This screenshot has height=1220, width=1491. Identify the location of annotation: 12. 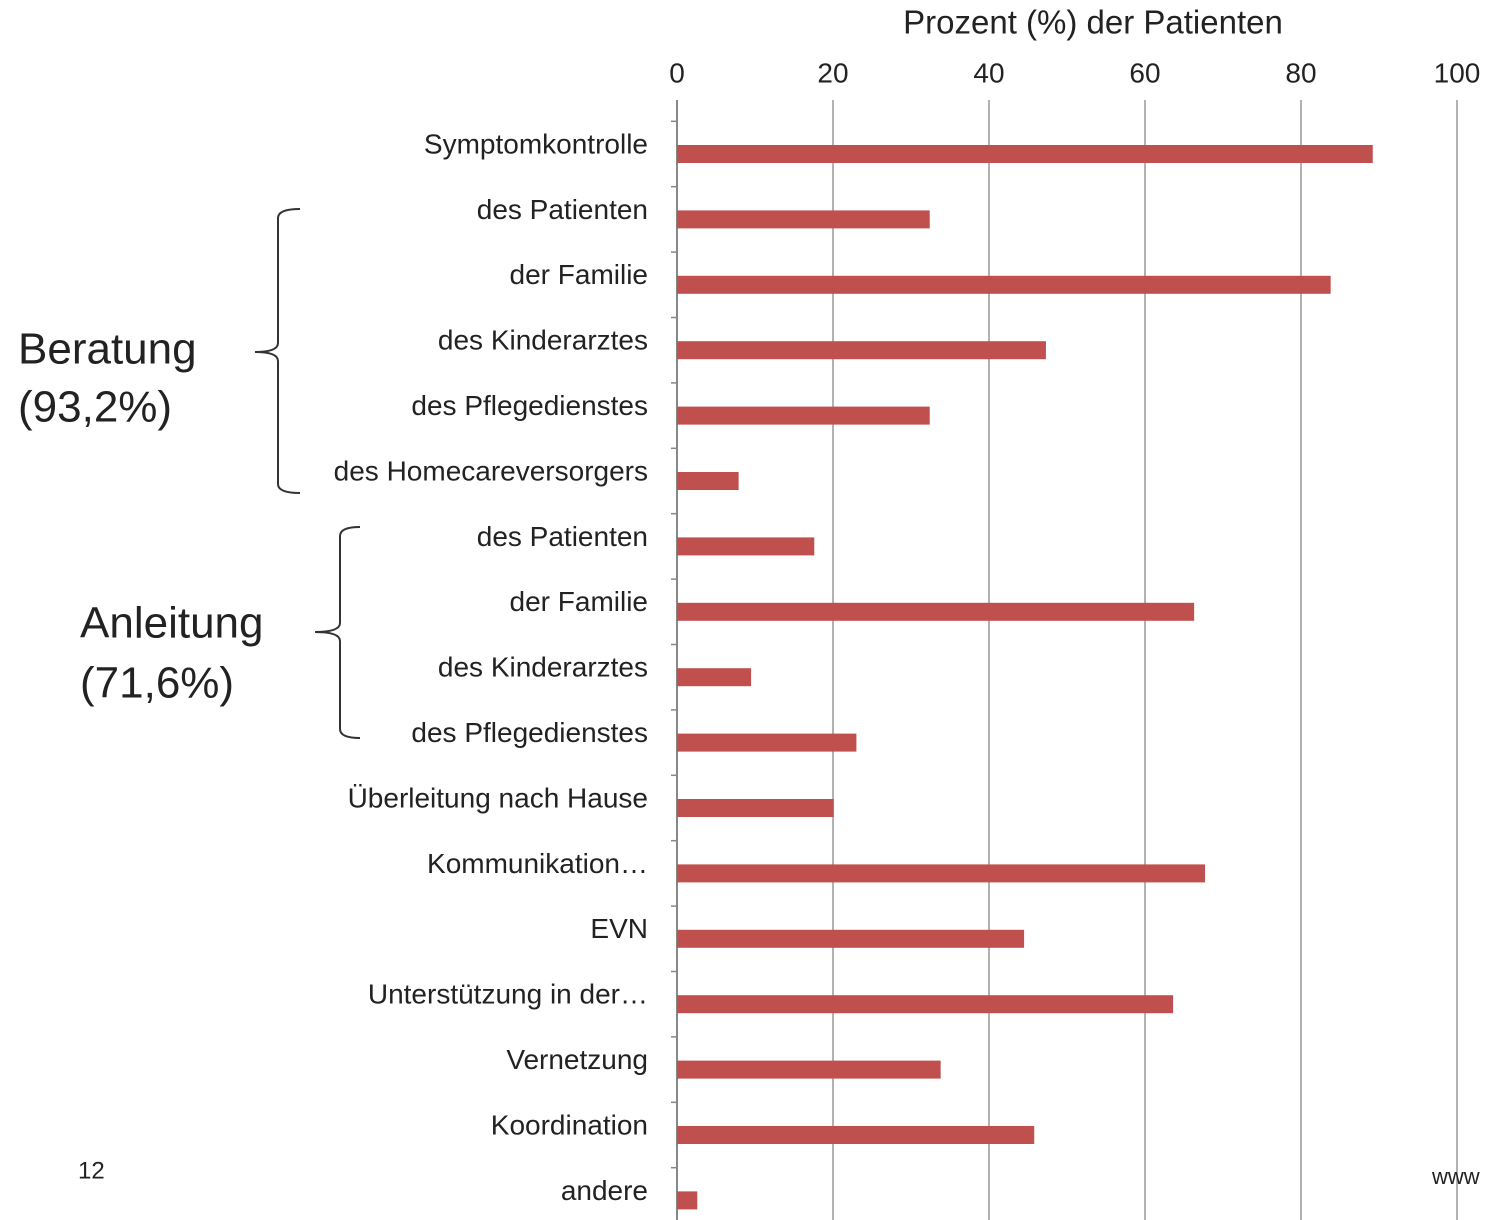
(91, 1170).